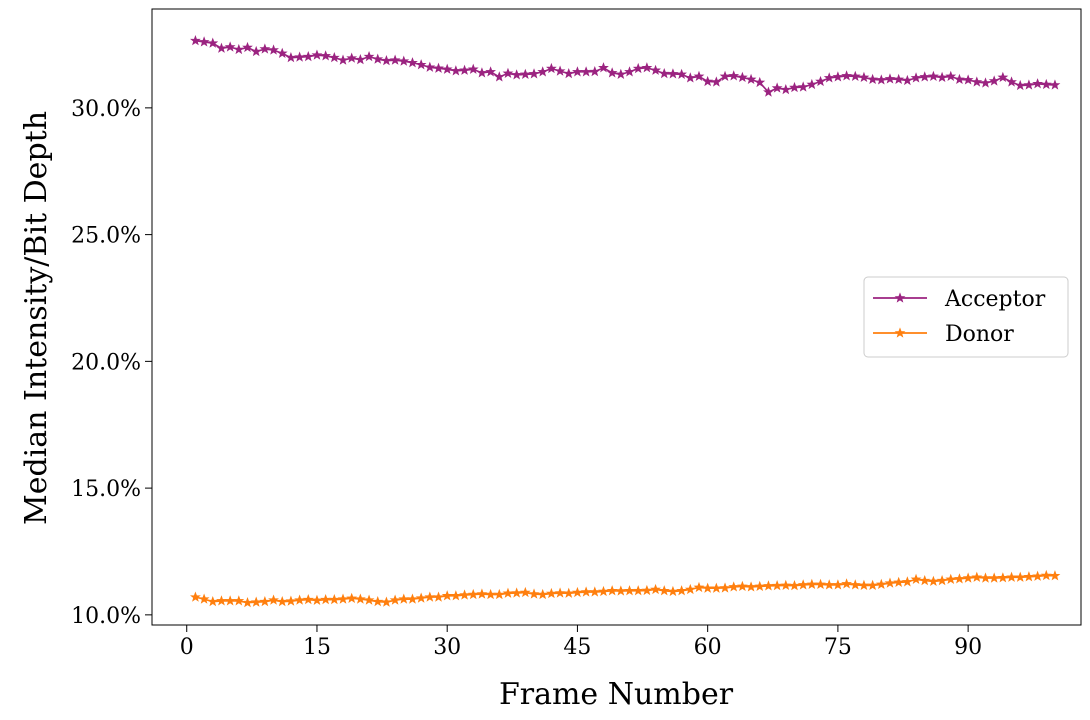 The image size is (1090, 720). I want to click on y-axis-title: Median Intensity/Bit Depth, so click(36, 318).